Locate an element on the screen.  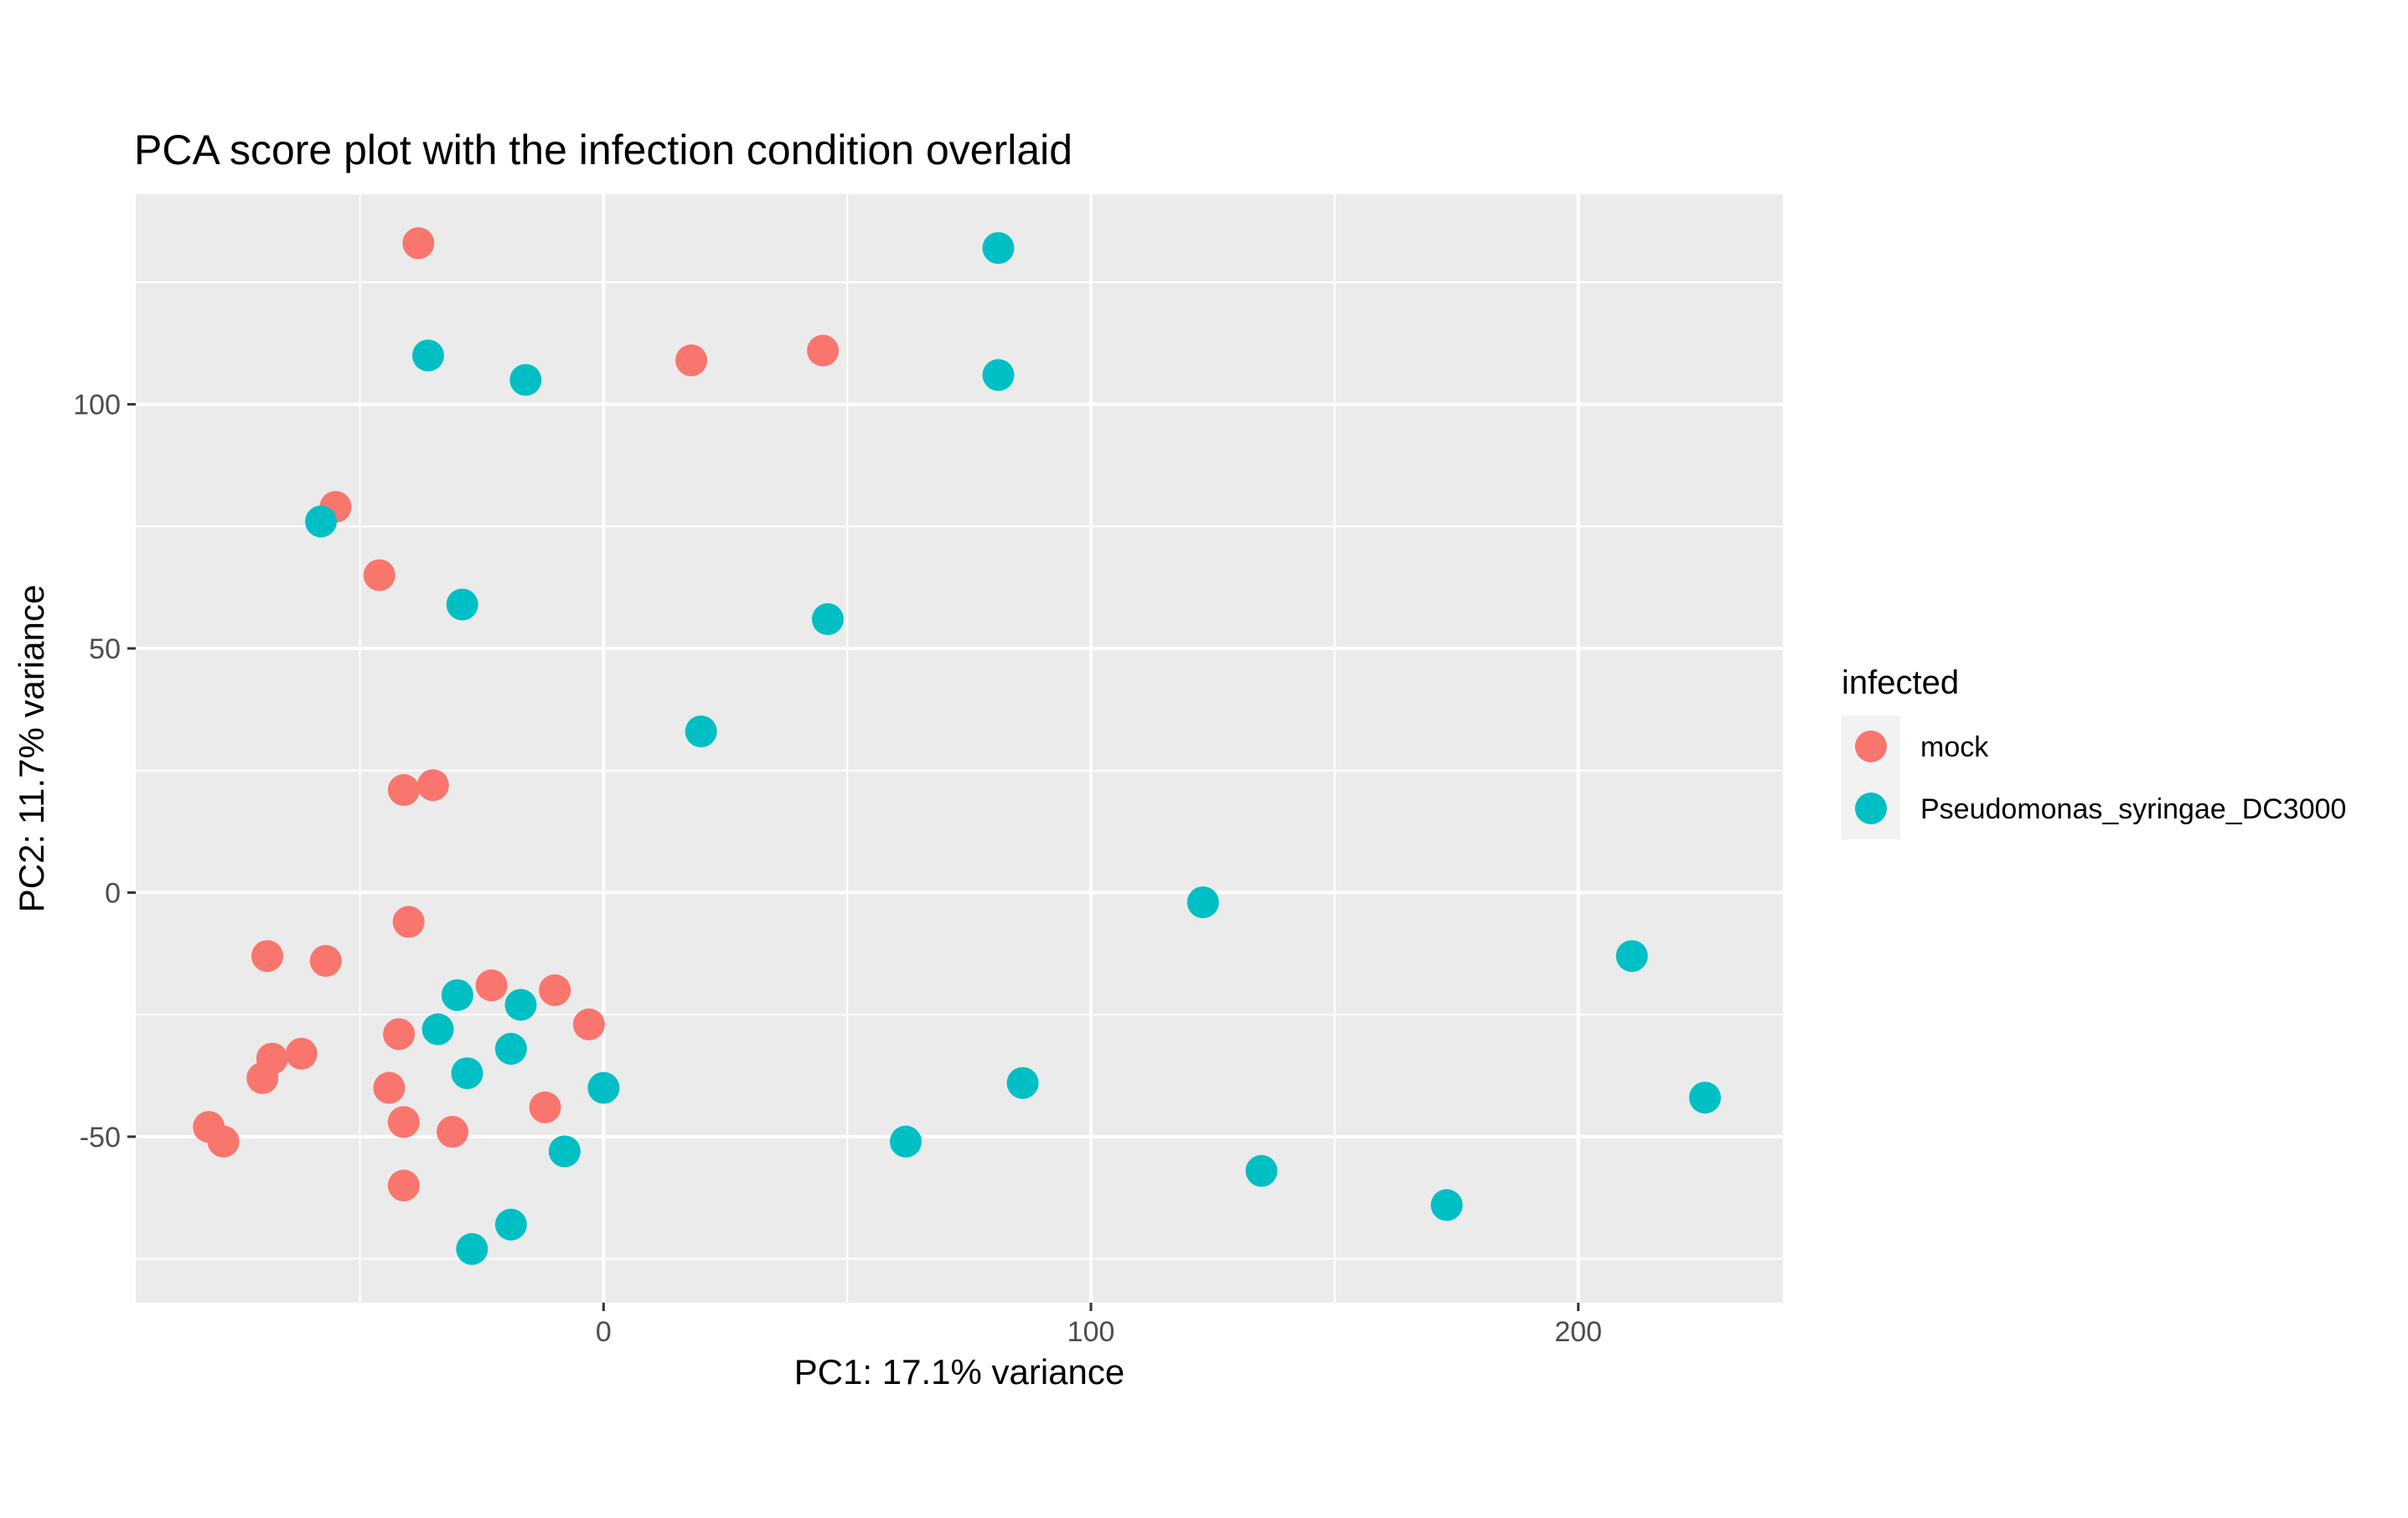
x-axis-title: PC1: 17.1% variance is located at coordinates (959, 1372).